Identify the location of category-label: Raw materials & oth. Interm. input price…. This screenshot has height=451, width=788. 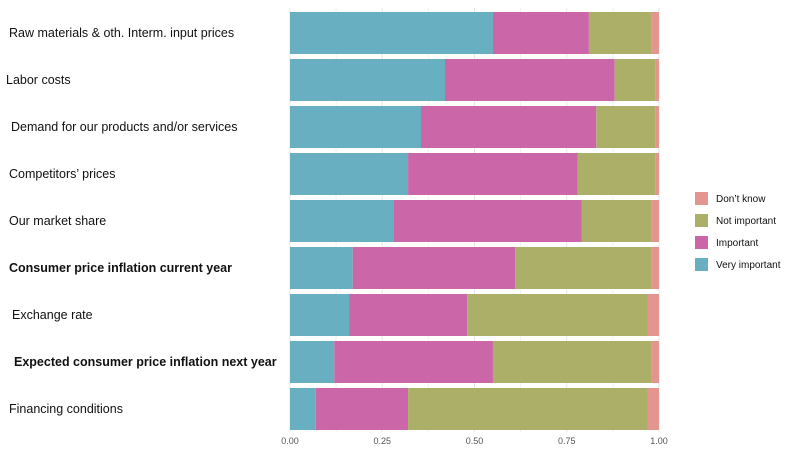
(121, 33).